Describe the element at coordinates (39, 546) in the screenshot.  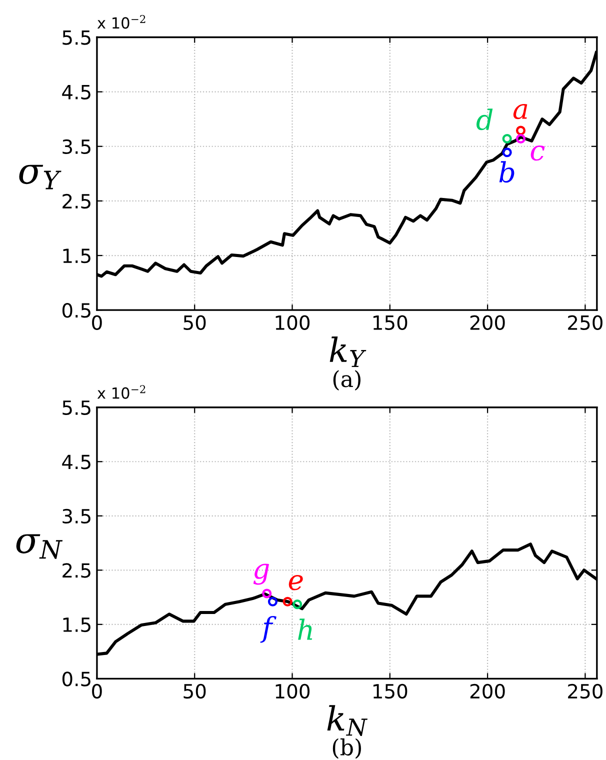
I see `y-axis-title: σ$_{N}$` at that location.